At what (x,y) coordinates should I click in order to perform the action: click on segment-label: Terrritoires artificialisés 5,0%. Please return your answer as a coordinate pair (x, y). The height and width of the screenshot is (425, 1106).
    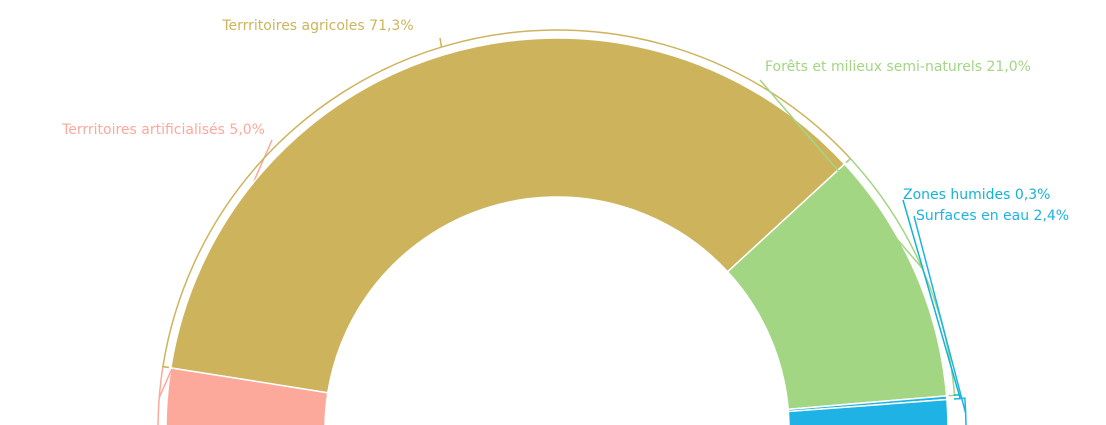
    Looking at the image, I should click on (163, 130).